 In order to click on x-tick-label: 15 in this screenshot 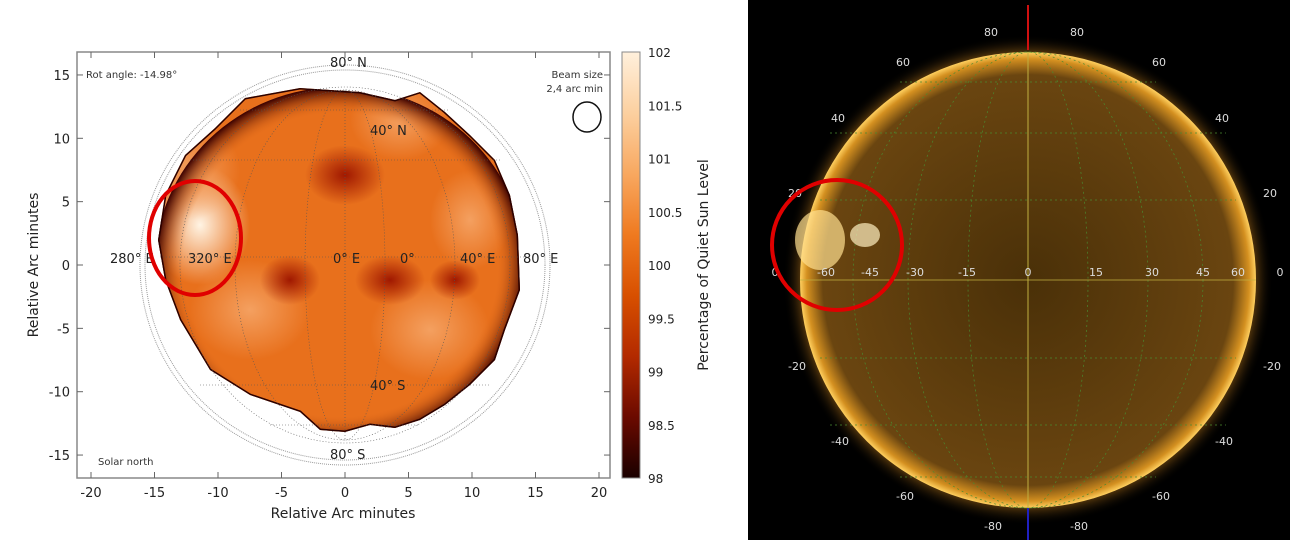, I will do `click(535, 493)`.